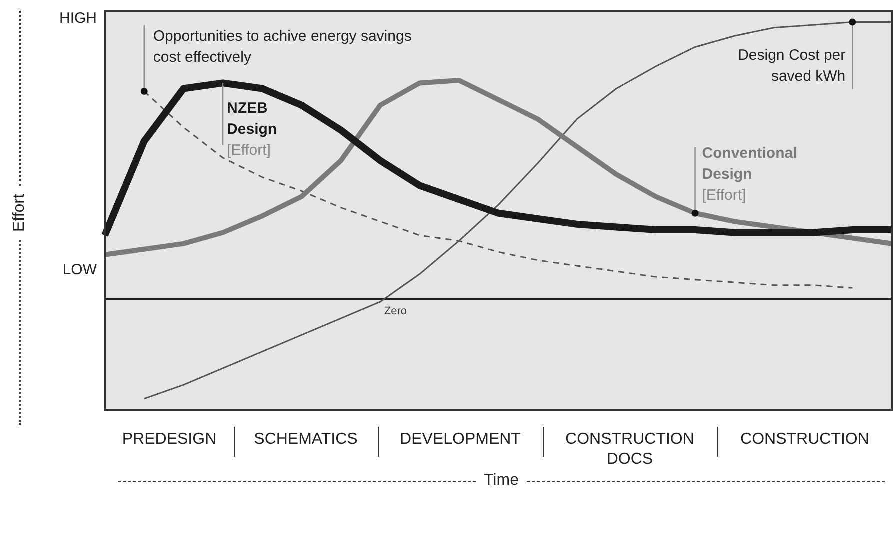  I want to click on y-axis-title: Effort, so click(20, 213).